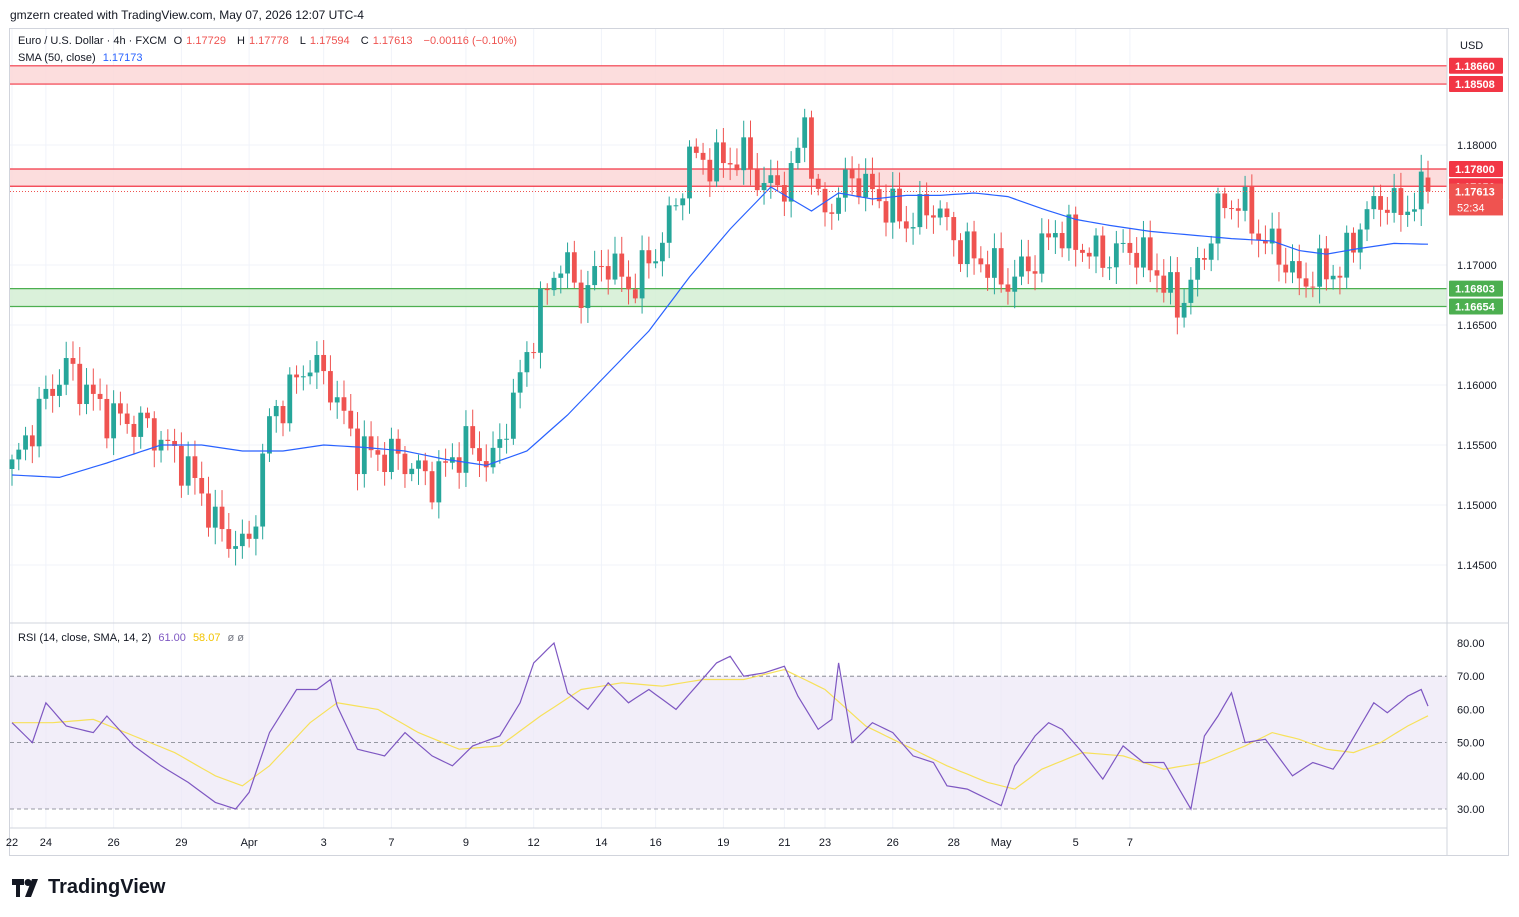 Image resolution: width=1519 pixels, height=917 pixels. What do you see at coordinates (1471, 677) in the screenshot?
I see `rsi-tick-label: 70.00` at bounding box center [1471, 677].